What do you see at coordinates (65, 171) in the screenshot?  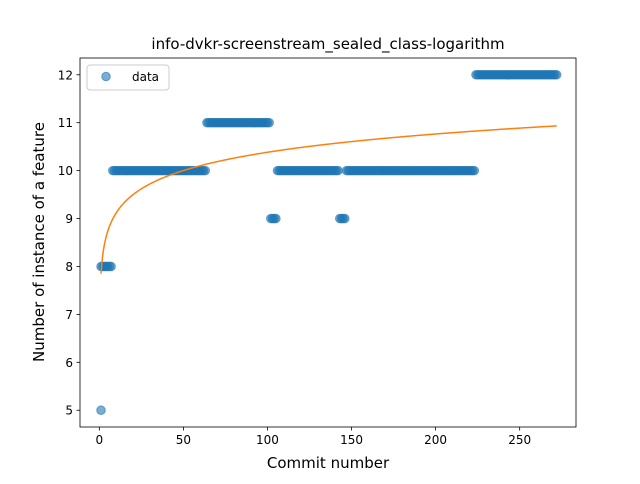 I see `y-tick-label: 10` at bounding box center [65, 171].